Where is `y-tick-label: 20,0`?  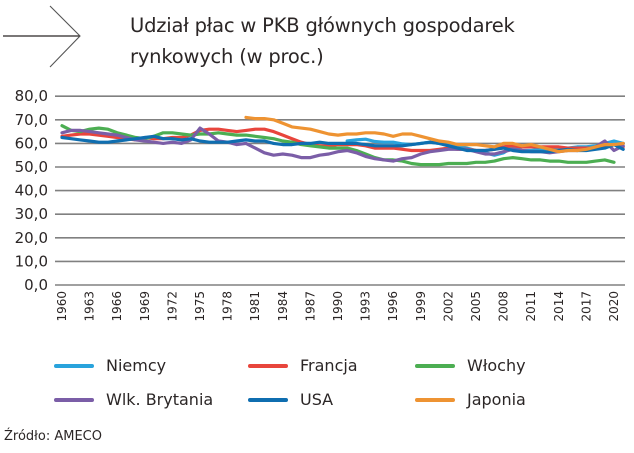 y-tick-label: 20,0 is located at coordinates (31, 238).